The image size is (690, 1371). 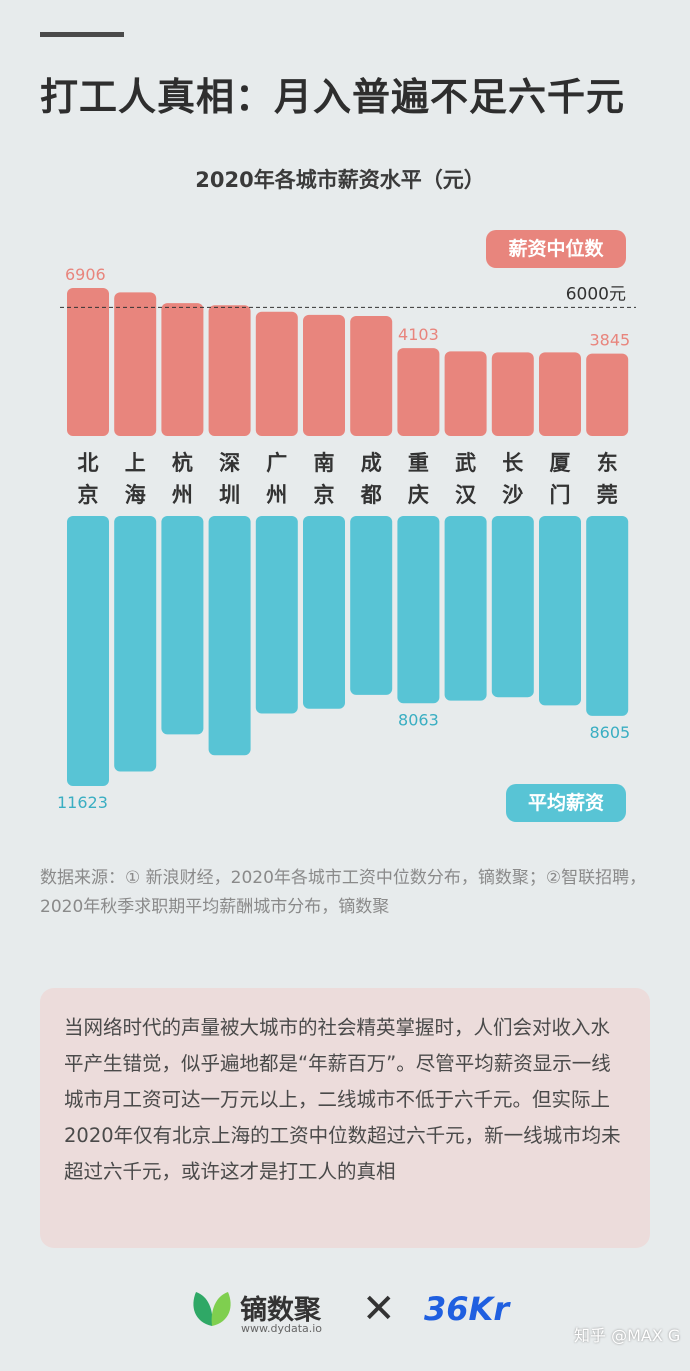 I want to click on city-label-6-0: 成, so click(x=371, y=463).